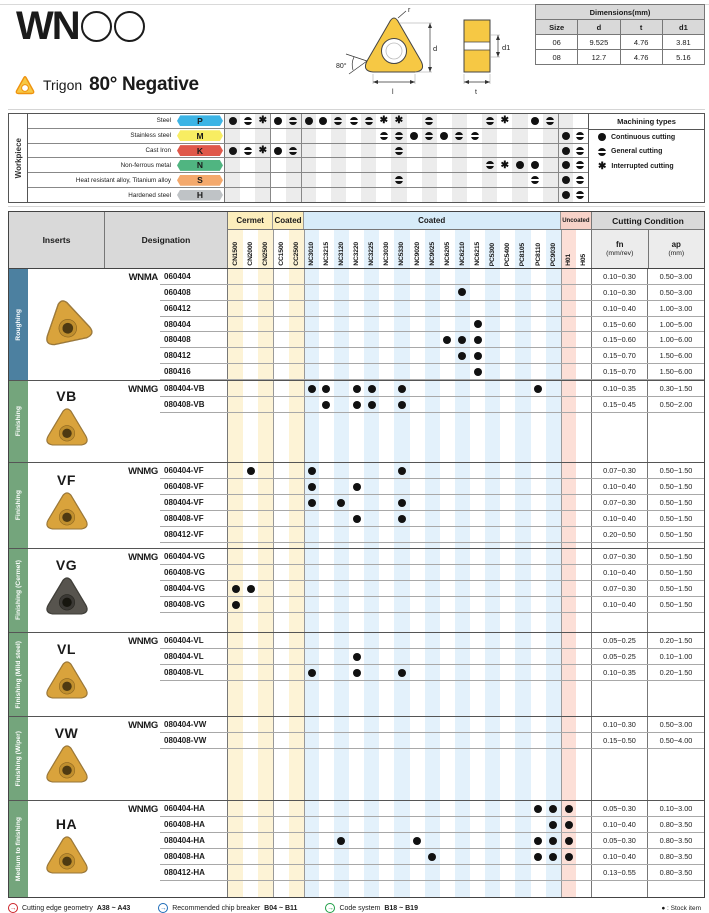 The width and height of the screenshot is (709, 913). Describe the element at coordinates (354, 4) in the screenshot. I see `top-divider` at that location.